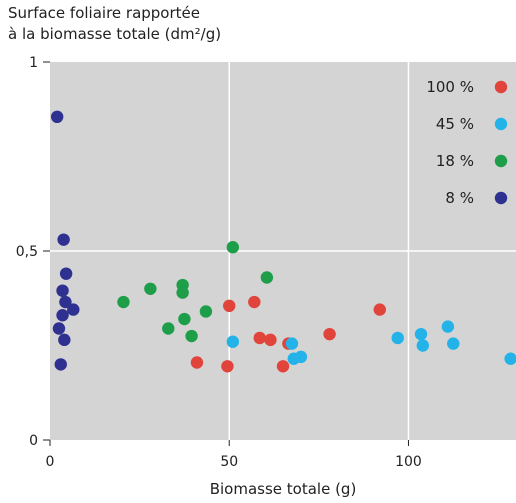 The height and width of the screenshot is (503, 516). What do you see at coordinates (467, 142) in the screenshot?
I see `legend: 100 % 45 % 18 % 8 %` at bounding box center [467, 142].